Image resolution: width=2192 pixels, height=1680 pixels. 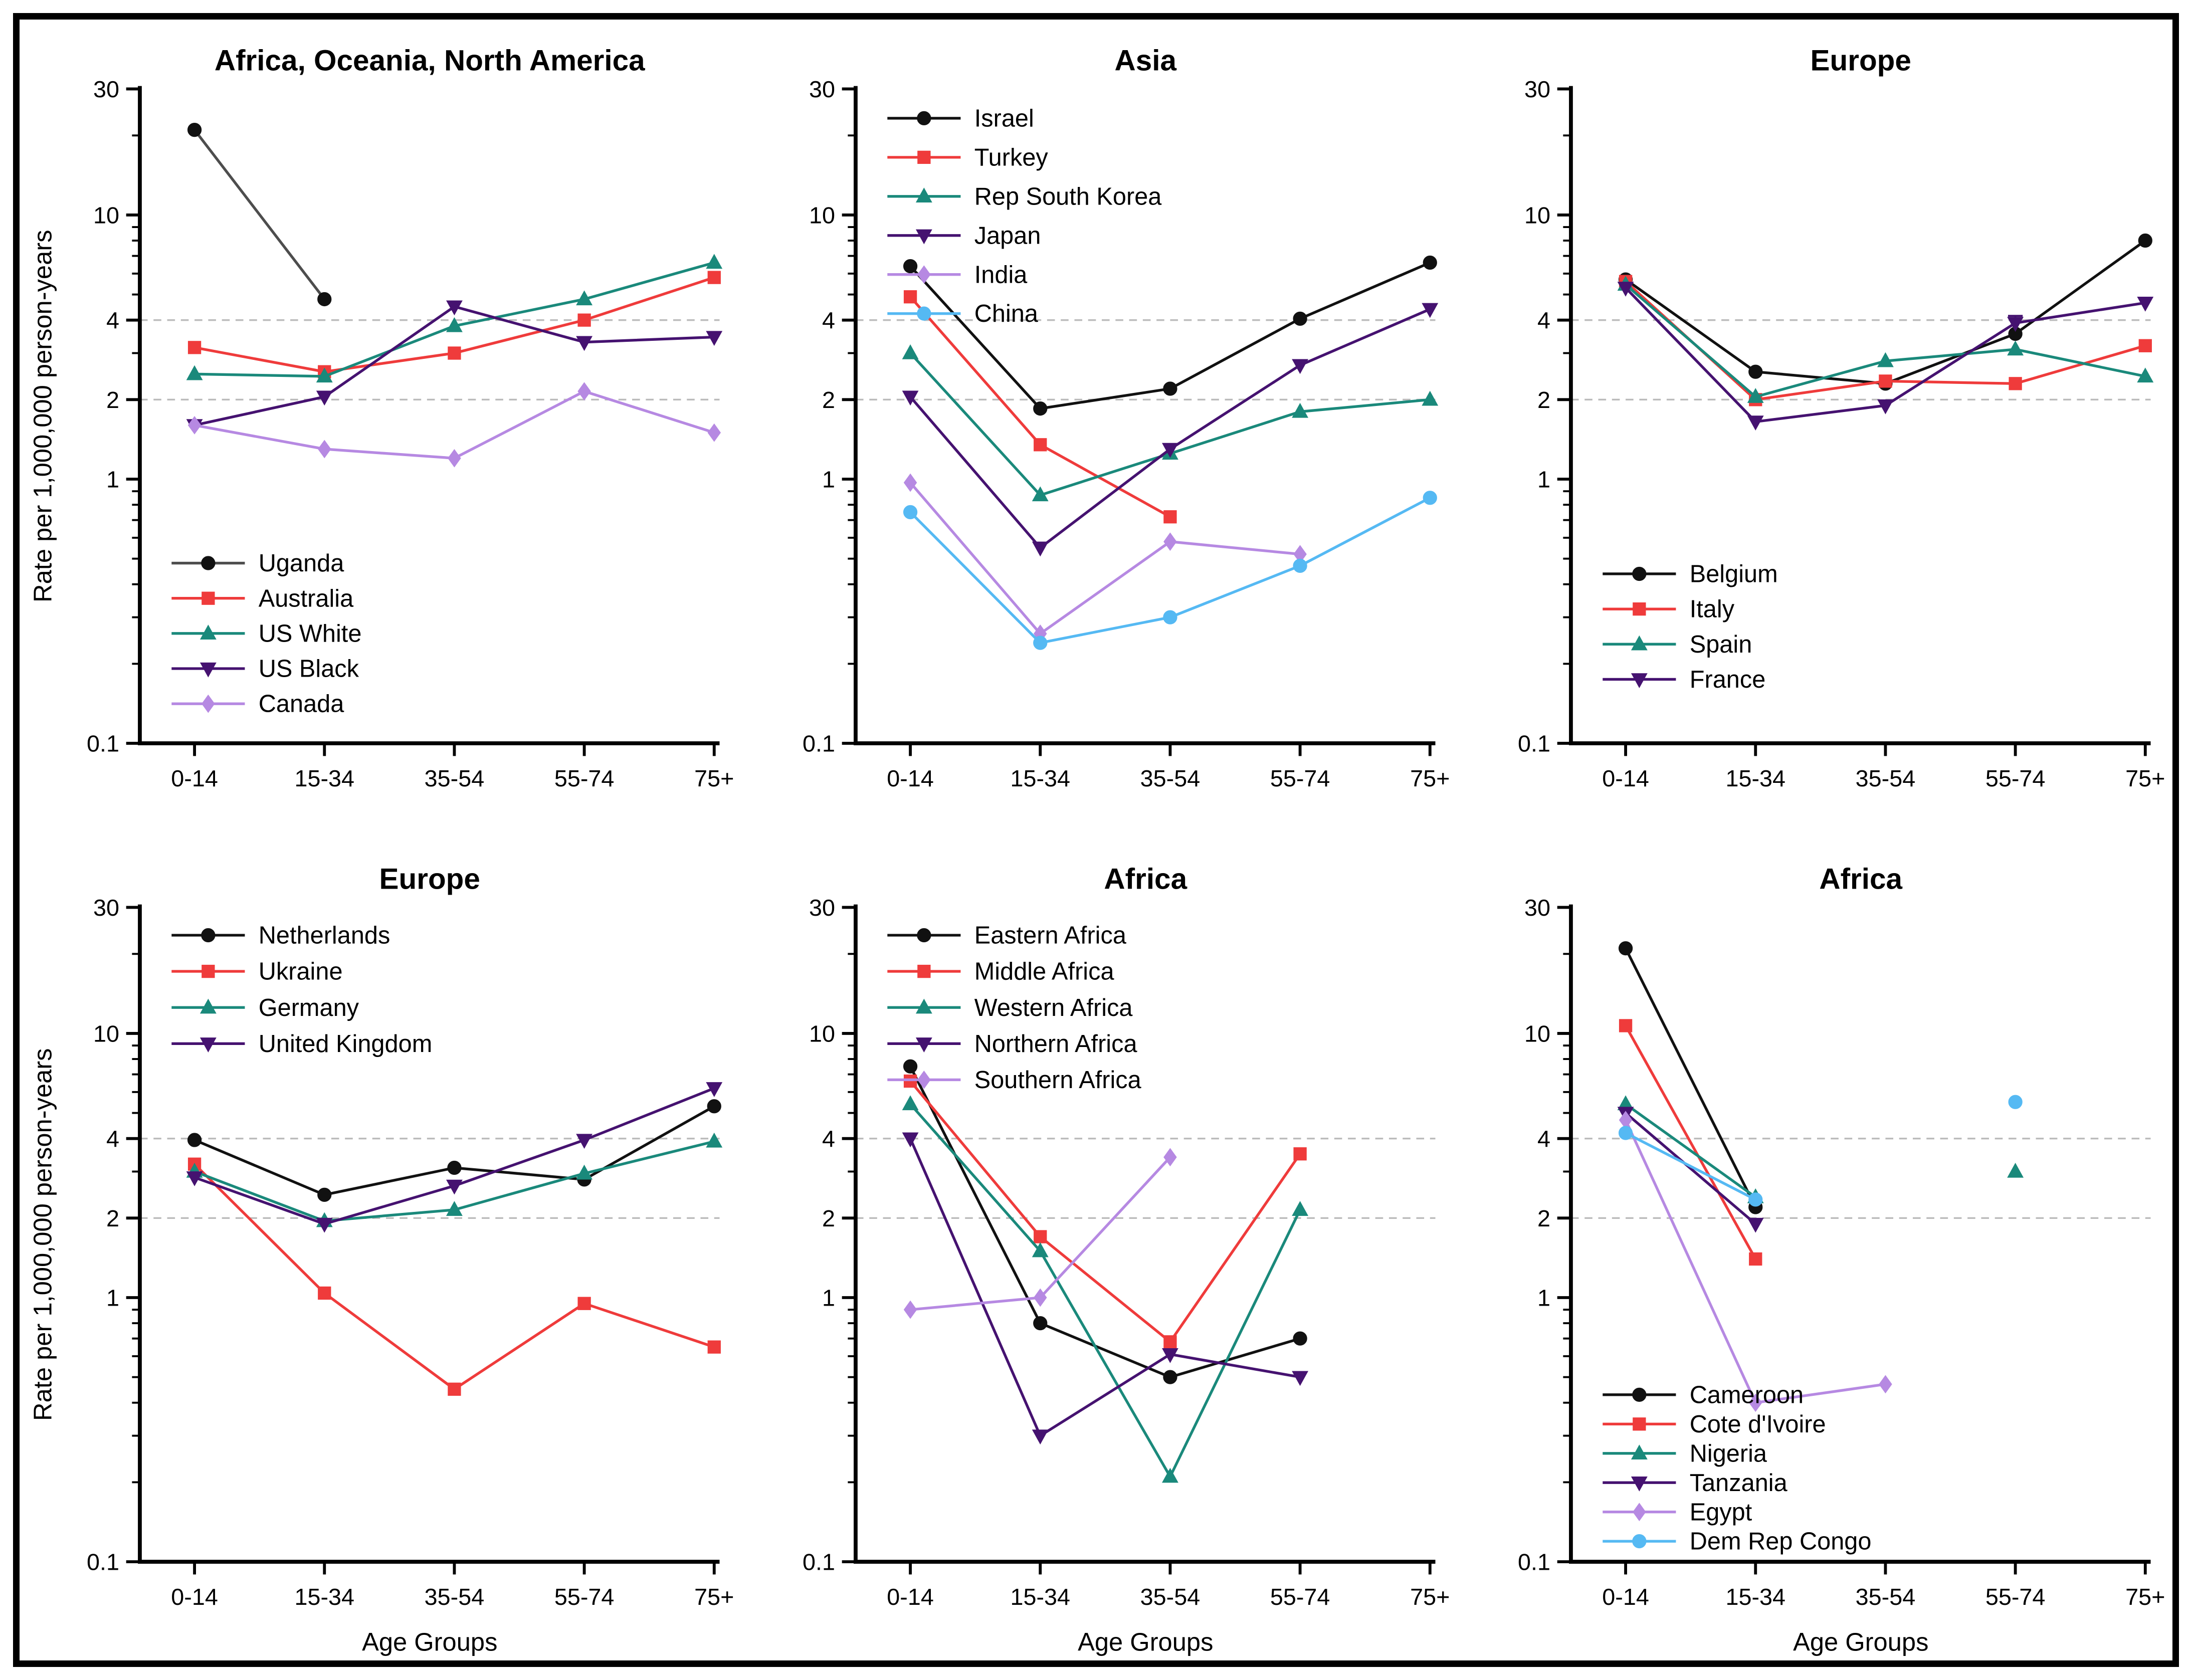 I want to click on legend-item-middle-africa: Middle Africa, so click(x=1000, y=971).